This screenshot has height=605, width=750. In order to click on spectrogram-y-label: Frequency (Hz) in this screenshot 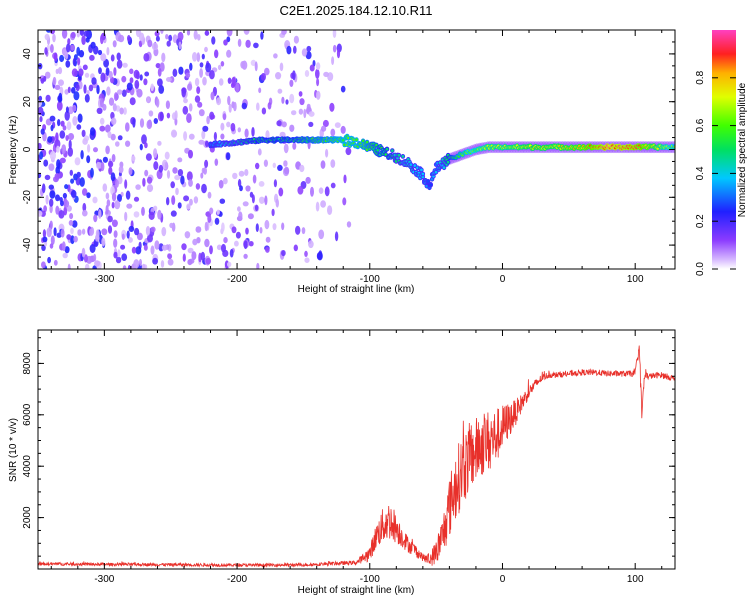, I will do `click(13, 150)`.